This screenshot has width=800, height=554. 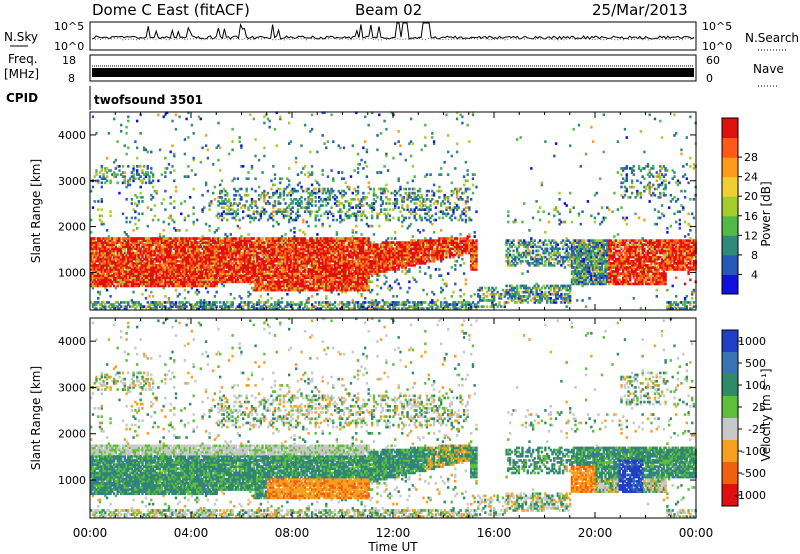 What do you see at coordinates (768, 69) in the screenshot?
I see `nave-label: Nave` at bounding box center [768, 69].